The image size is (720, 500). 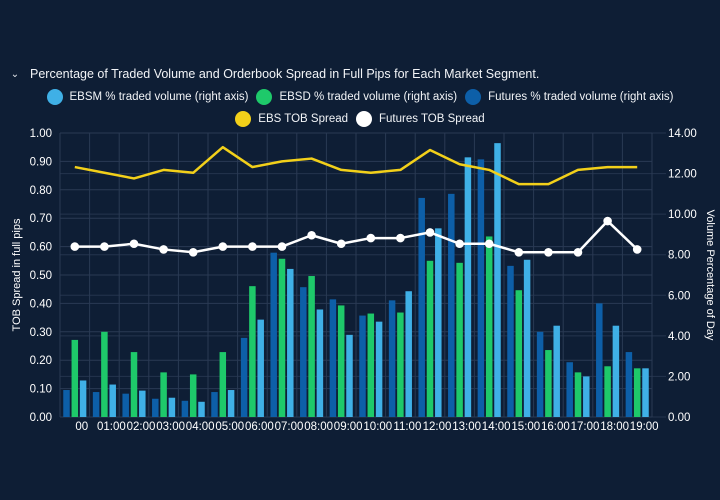 I want to click on legend-item-ebsm: EBSM % traded volume (right axis), so click(x=147, y=97).